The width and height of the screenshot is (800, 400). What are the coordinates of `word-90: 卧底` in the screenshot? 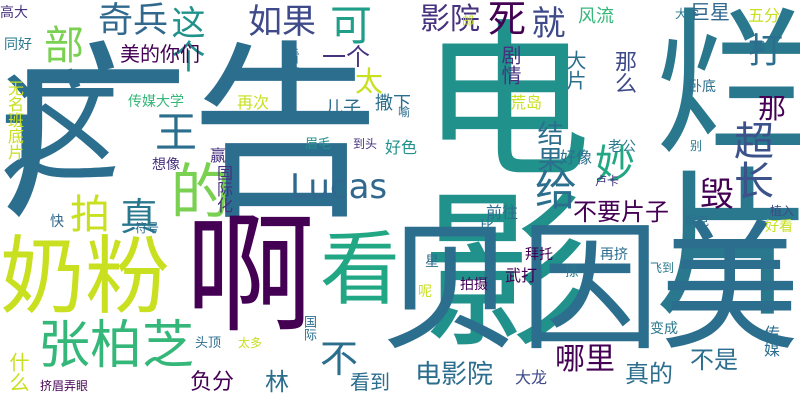 It's located at (702, 87).